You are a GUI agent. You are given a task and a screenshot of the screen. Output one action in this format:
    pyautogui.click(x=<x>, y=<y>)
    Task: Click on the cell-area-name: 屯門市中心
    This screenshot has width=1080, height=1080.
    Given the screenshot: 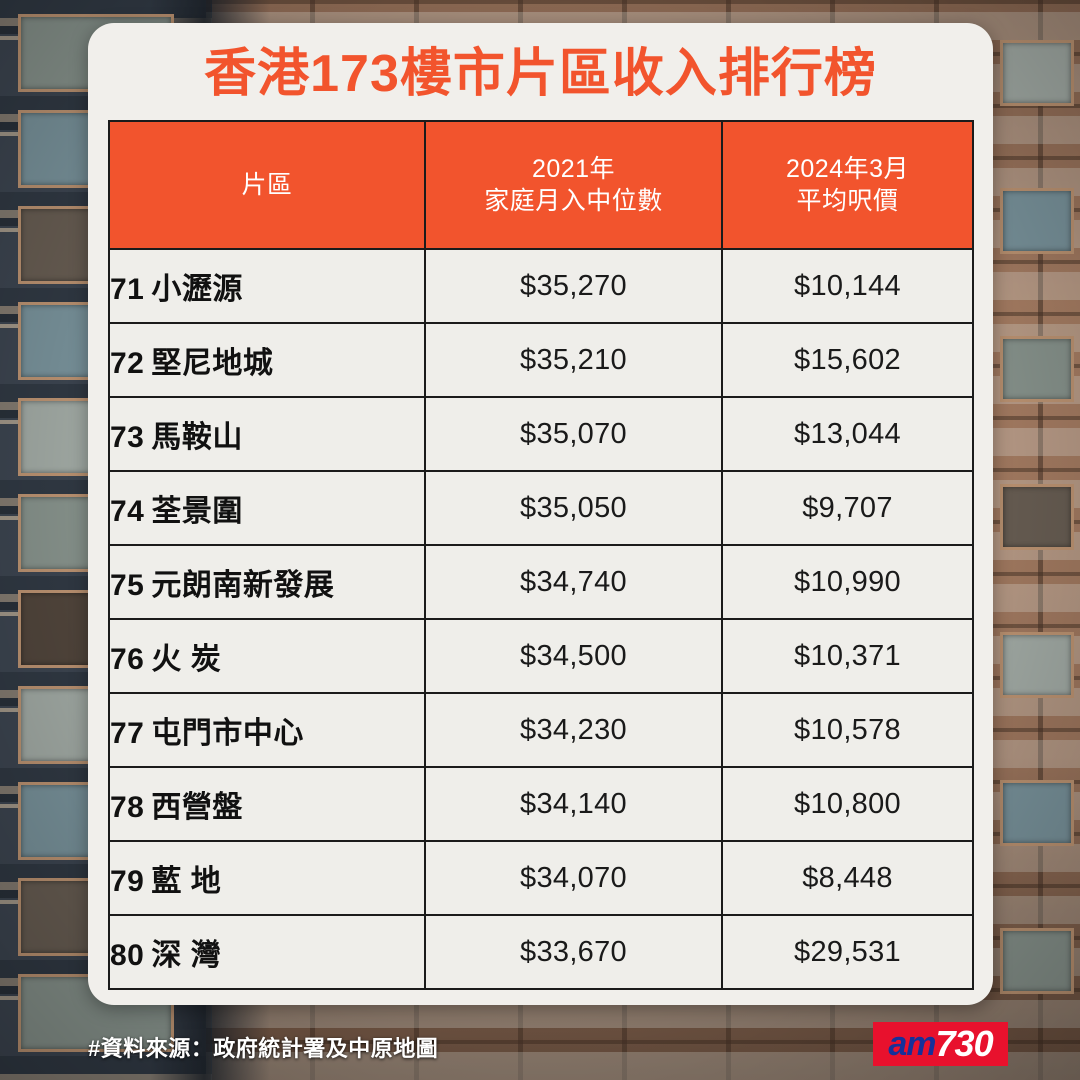 What is the action you would take?
    pyautogui.click(x=227, y=733)
    